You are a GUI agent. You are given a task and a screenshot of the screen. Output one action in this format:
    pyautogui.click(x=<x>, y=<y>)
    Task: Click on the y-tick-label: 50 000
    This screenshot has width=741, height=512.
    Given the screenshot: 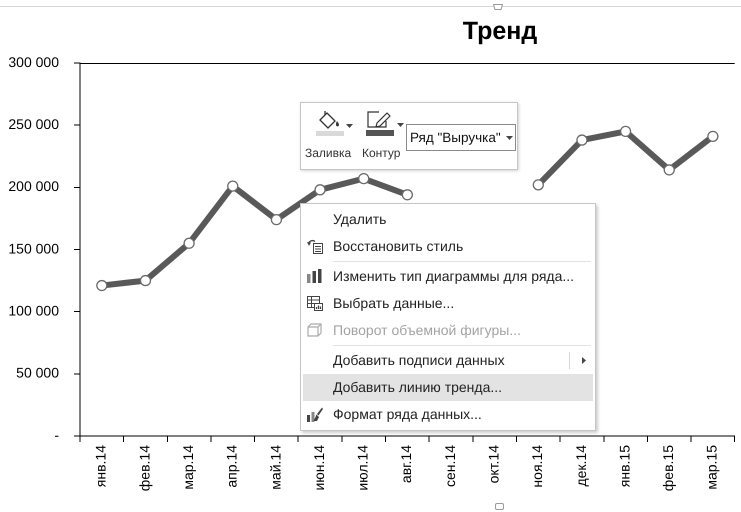 What is the action you would take?
    pyautogui.click(x=38, y=372)
    